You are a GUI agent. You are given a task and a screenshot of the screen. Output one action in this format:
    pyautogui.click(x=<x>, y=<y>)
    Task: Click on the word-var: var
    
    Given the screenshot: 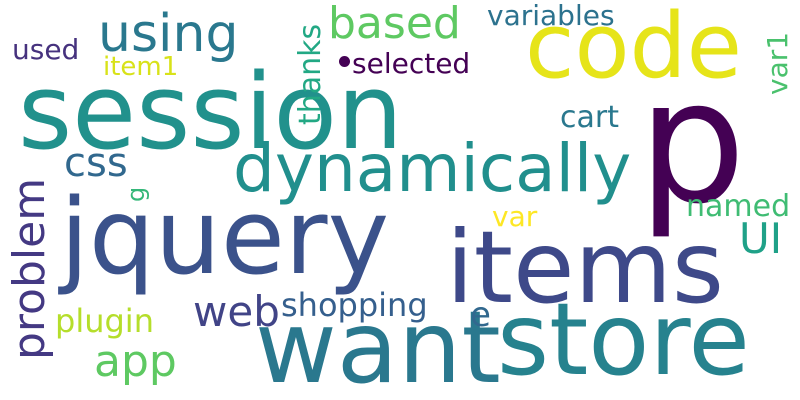 What is the action you would take?
    pyautogui.click(x=515, y=216)
    